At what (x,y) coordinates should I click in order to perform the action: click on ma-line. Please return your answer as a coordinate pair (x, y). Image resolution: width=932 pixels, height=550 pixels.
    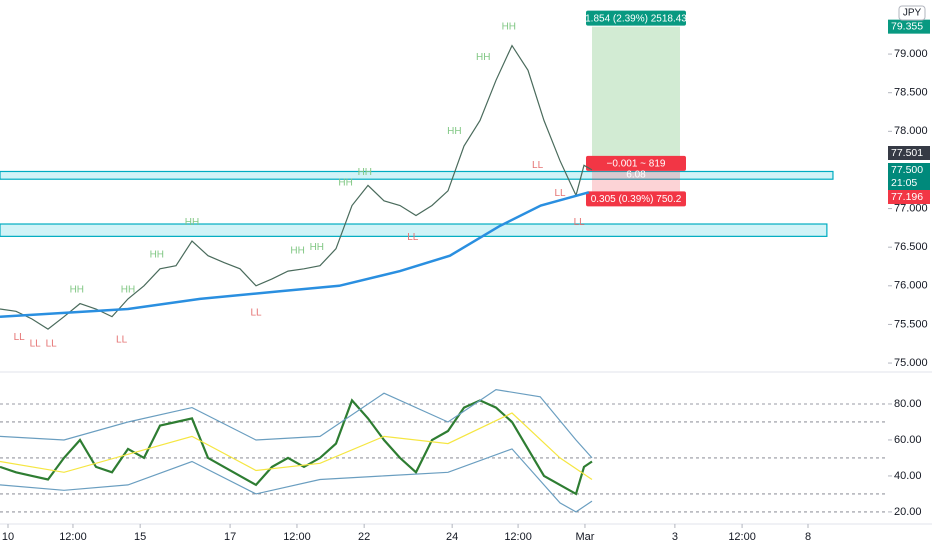
    Looking at the image, I should click on (295, 254).